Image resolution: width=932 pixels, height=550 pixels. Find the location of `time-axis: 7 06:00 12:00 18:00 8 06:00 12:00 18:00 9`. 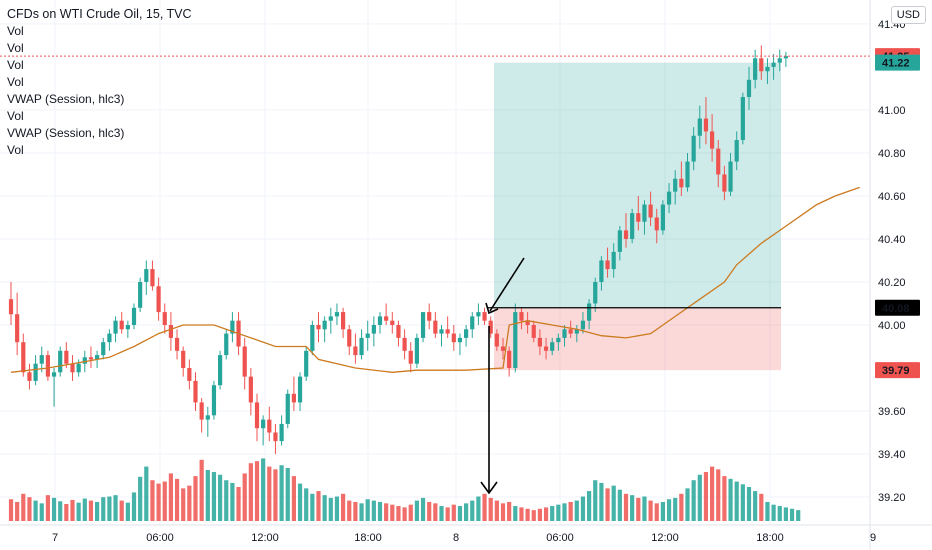

time-axis: 7 06:00 12:00 18:00 8 06:00 12:00 18:00 9 is located at coordinates (466, 534).